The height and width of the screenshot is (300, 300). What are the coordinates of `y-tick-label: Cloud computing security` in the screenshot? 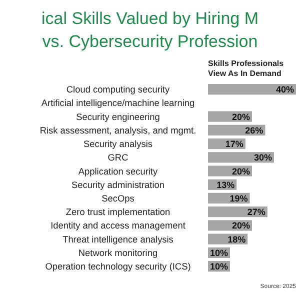 It's located at (118, 89).